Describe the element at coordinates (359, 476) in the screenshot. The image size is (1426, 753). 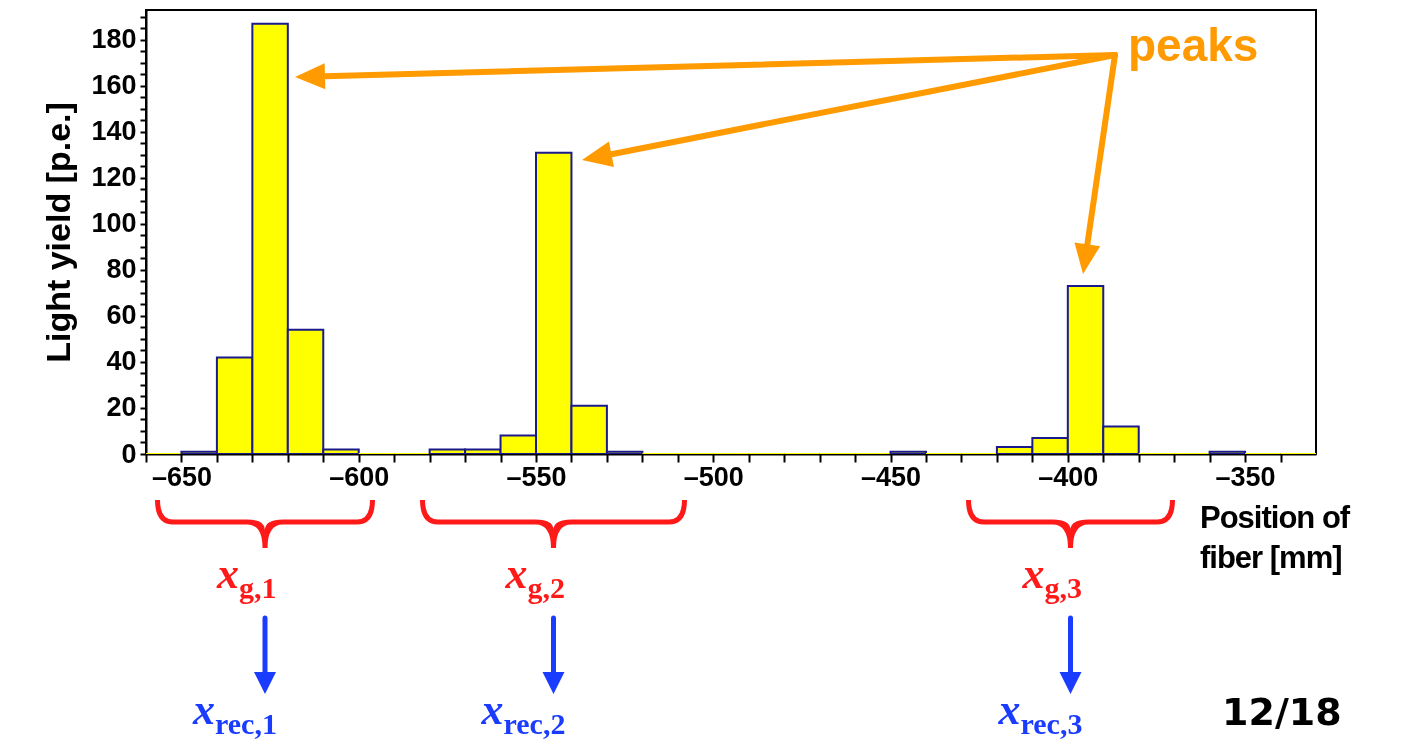
I see `x-tick-label: –600` at that location.